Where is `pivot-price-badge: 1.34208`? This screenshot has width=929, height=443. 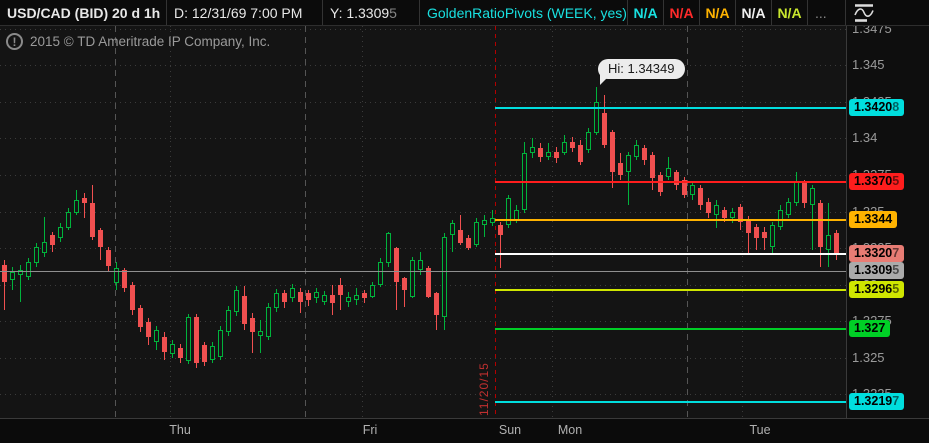 pivot-price-badge: 1.34208 is located at coordinates (877, 107).